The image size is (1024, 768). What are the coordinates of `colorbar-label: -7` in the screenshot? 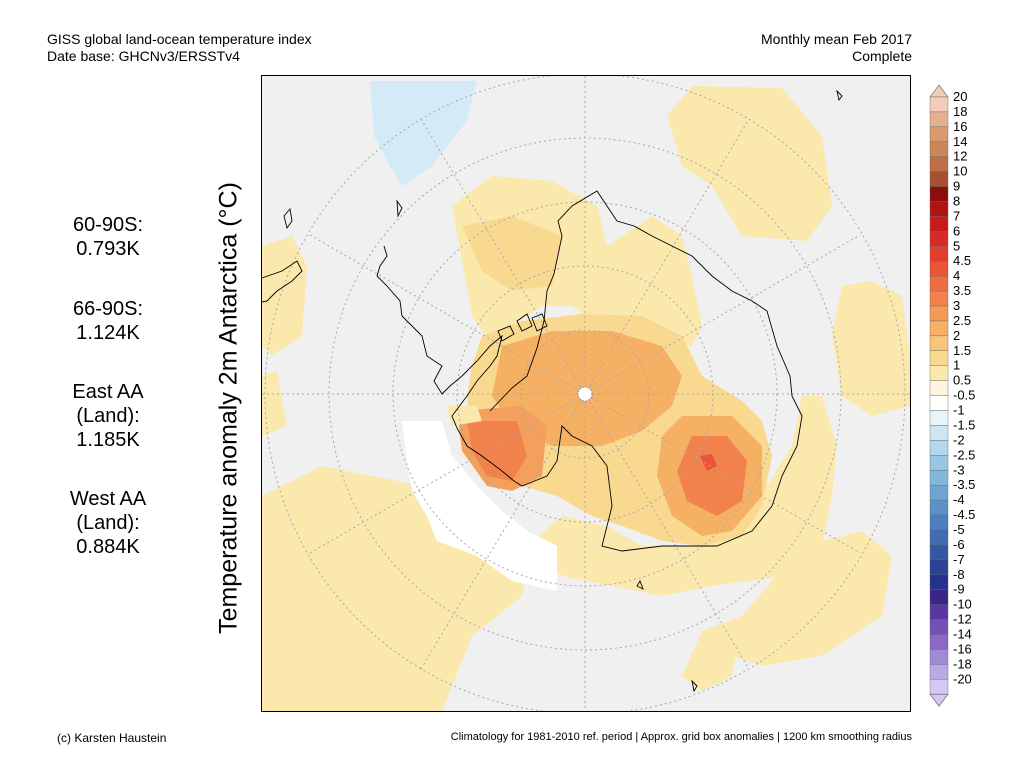 It's located at (959, 559).